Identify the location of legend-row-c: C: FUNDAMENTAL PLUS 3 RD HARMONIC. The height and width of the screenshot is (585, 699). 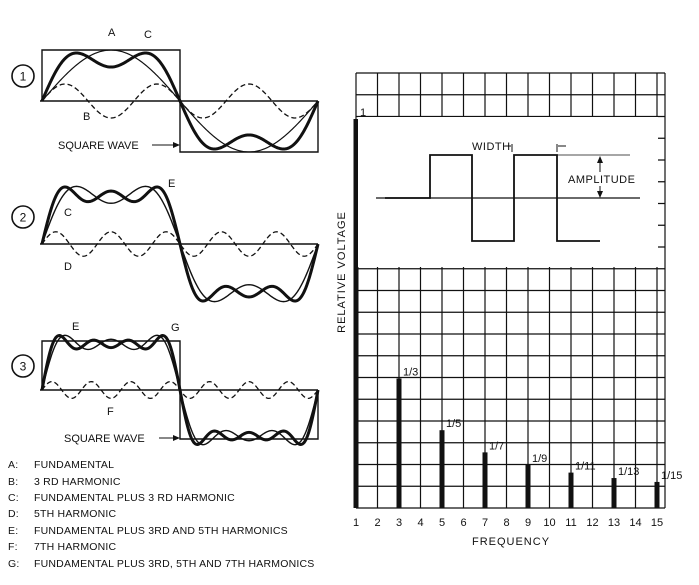
(178, 498).